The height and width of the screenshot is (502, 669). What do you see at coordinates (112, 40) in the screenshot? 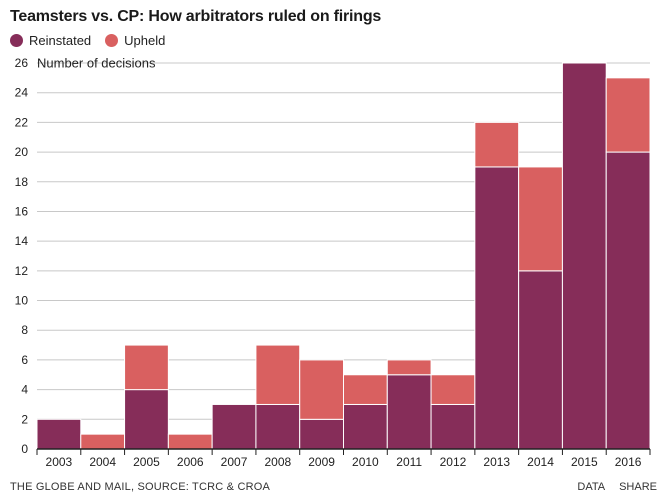
I see `legend-swatch-upheld` at bounding box center [112, 40].